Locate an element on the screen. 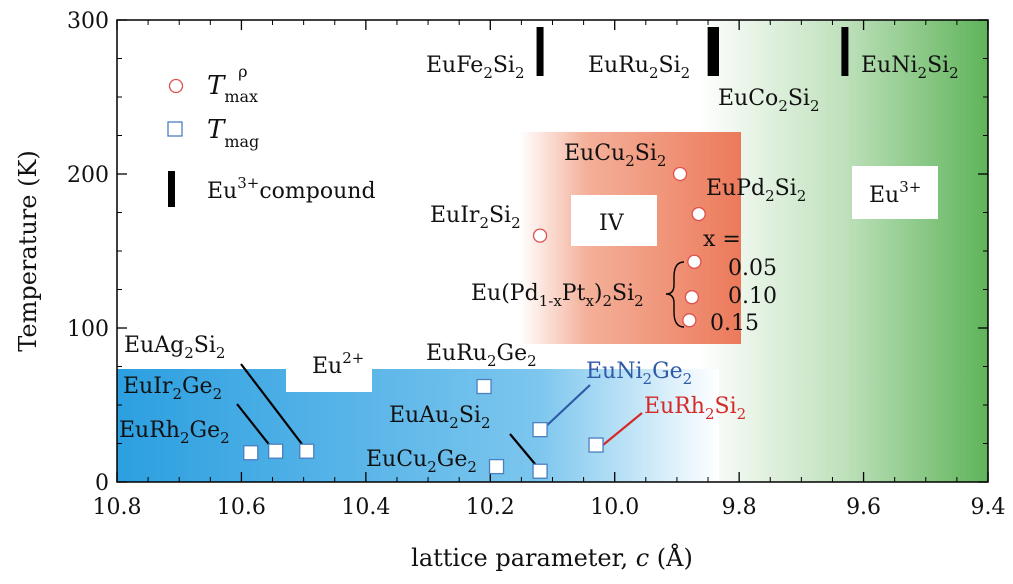 The image size is (1013, 584). legend-tmax-marker is located at coordinates (176, 86).